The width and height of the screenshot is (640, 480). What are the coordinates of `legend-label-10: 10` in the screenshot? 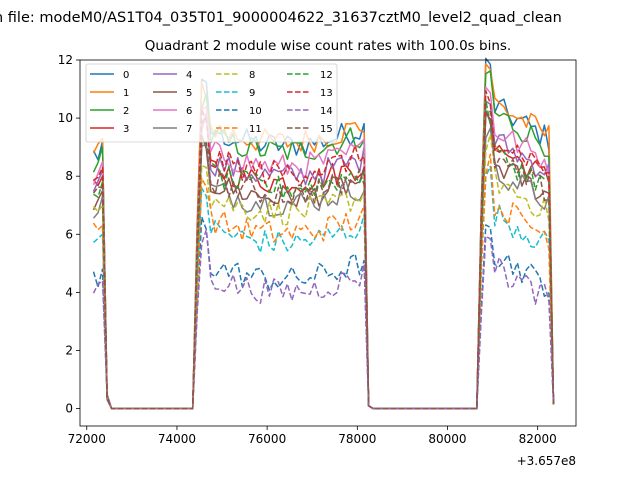 It's located at (255, 111).